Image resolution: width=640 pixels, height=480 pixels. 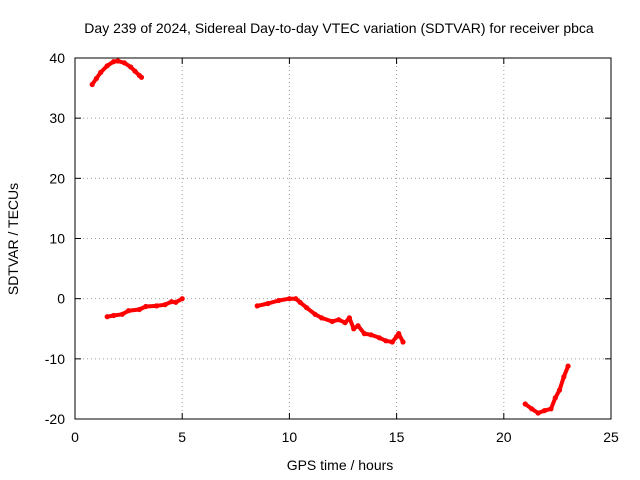 What do you see at coordinates (182, 437) in the screenshot?
I see `x-tick-label: 5` at bounding box center [182, 437].